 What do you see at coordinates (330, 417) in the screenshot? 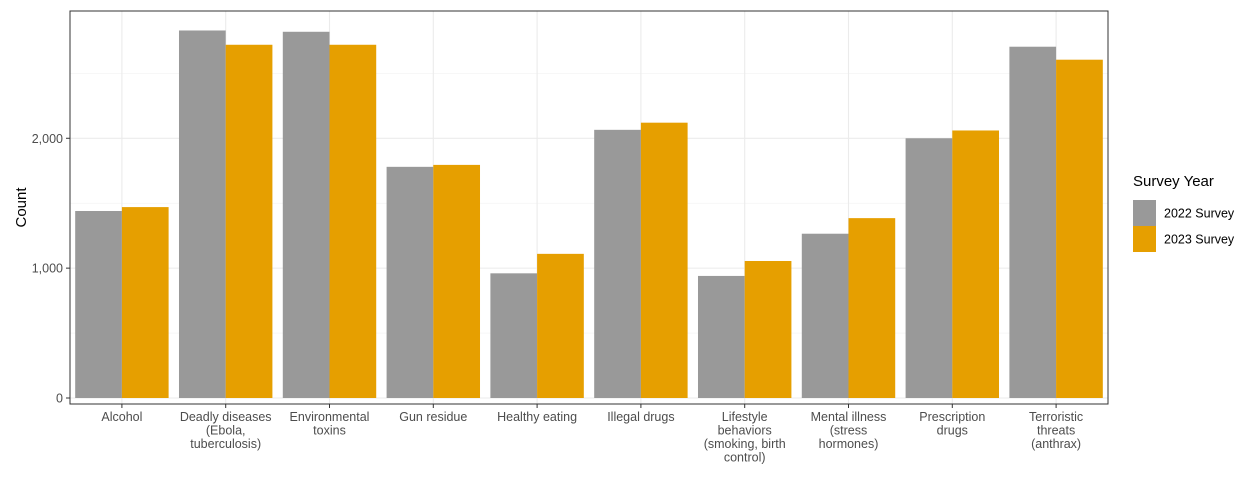
I see `x-tick-label-line: Environmental` at bounding box center [330, 417].